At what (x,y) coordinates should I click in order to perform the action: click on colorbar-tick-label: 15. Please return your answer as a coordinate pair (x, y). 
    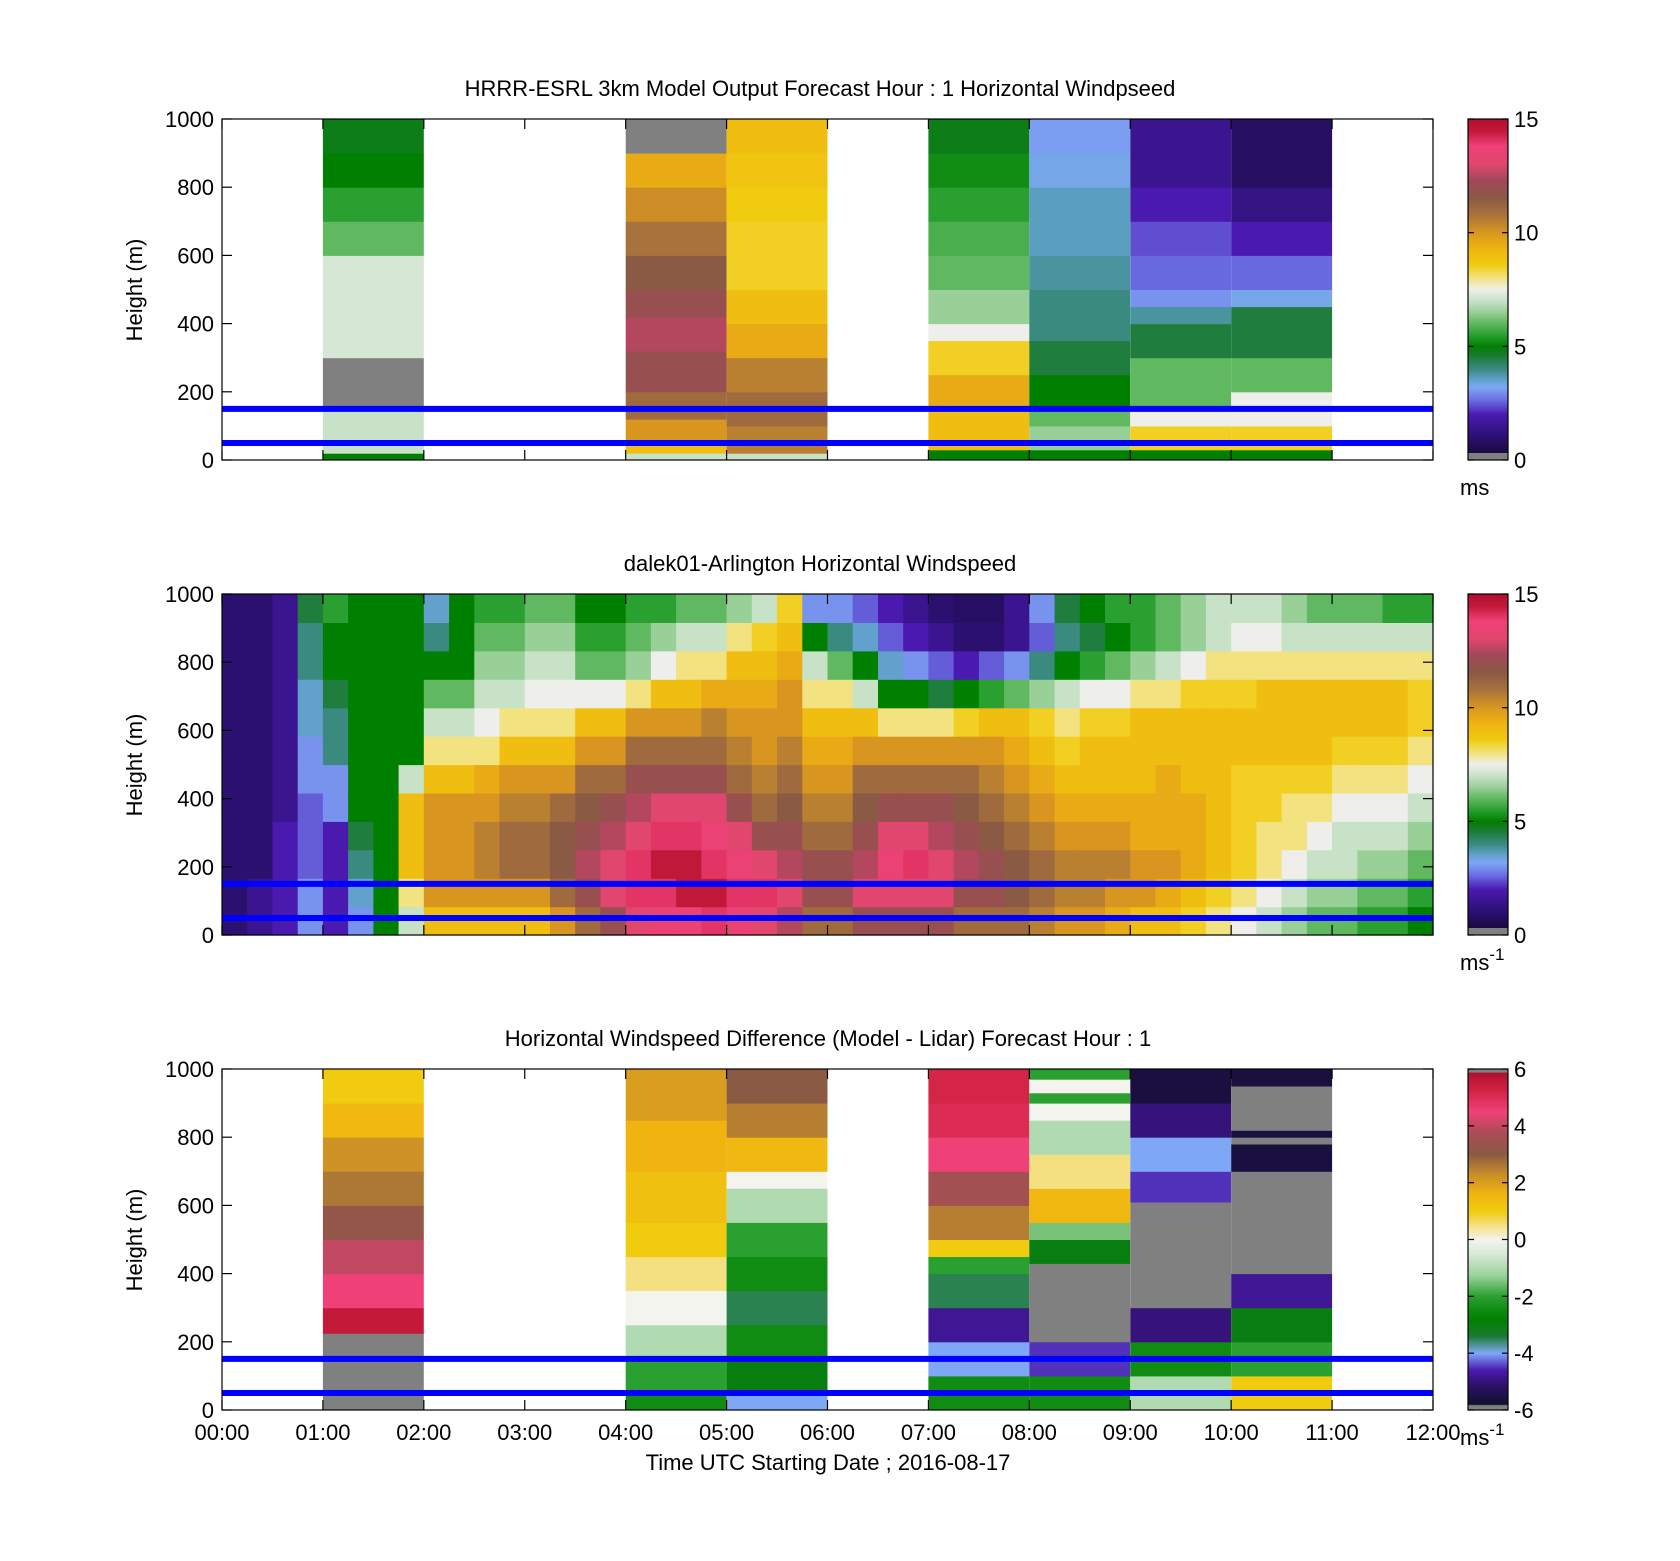
    Looking at the image, I should click on (1526, 119).